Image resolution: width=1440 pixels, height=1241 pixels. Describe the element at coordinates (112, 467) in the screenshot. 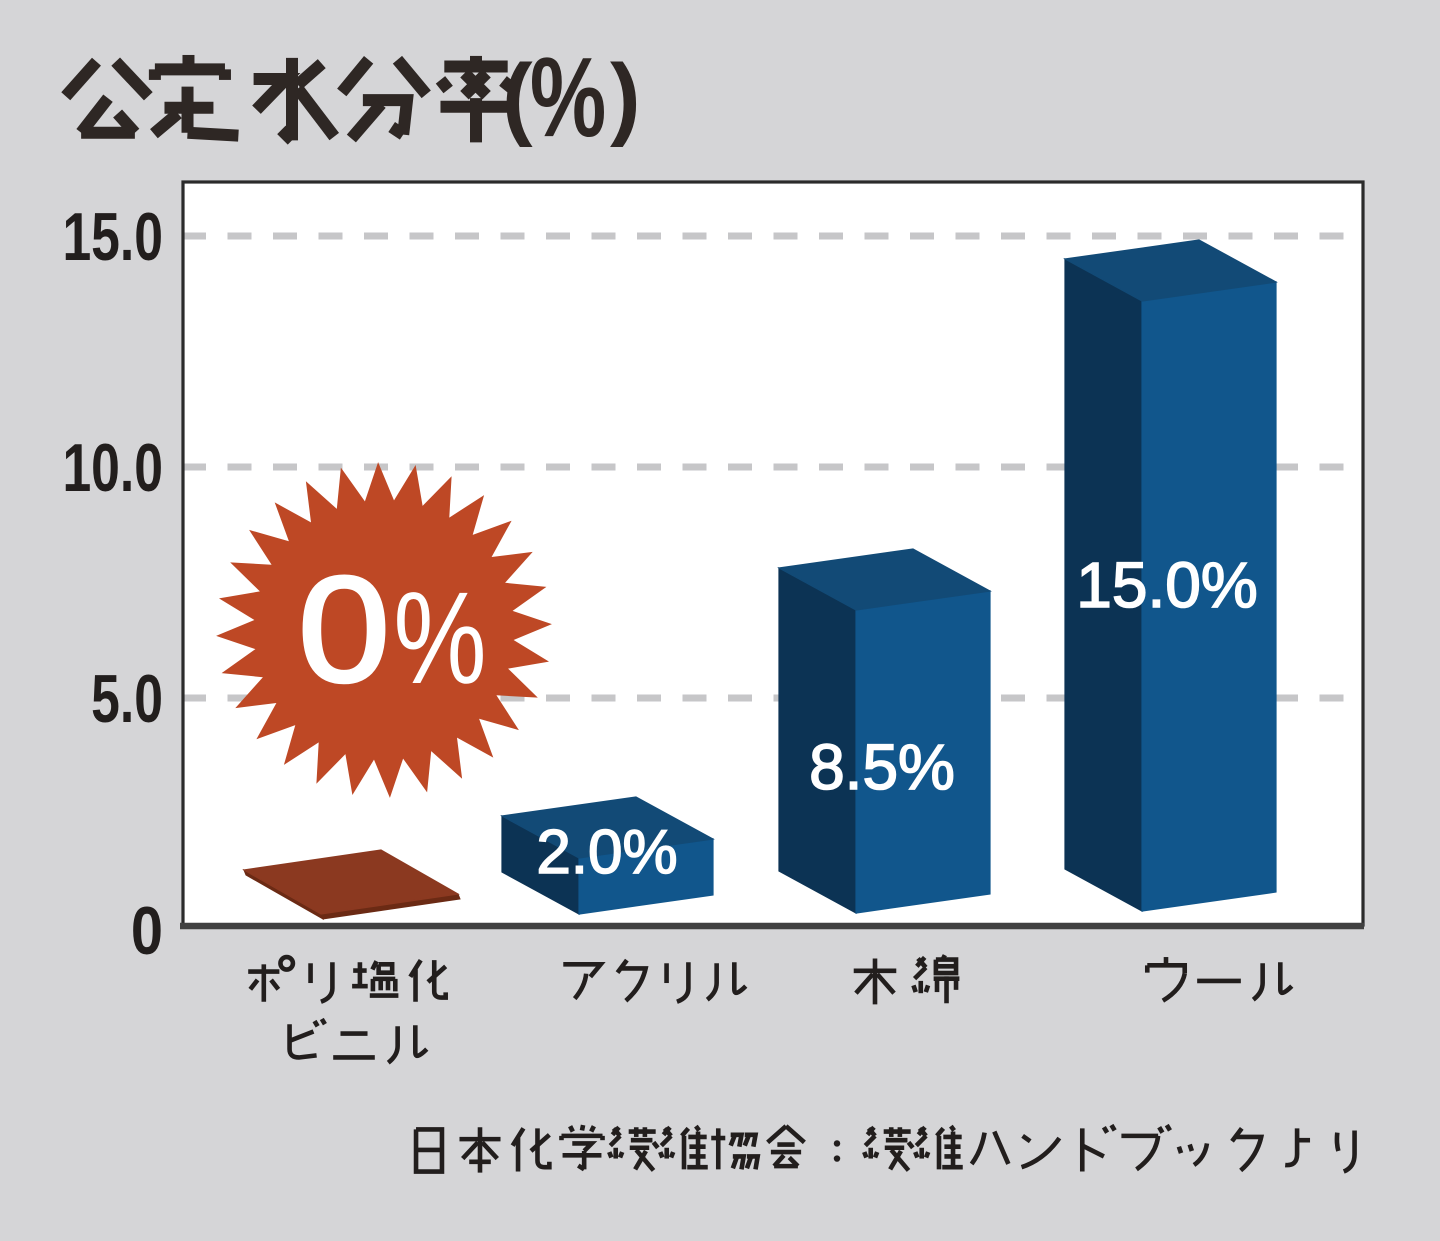

I see `svg-text: 10.0` at that location.